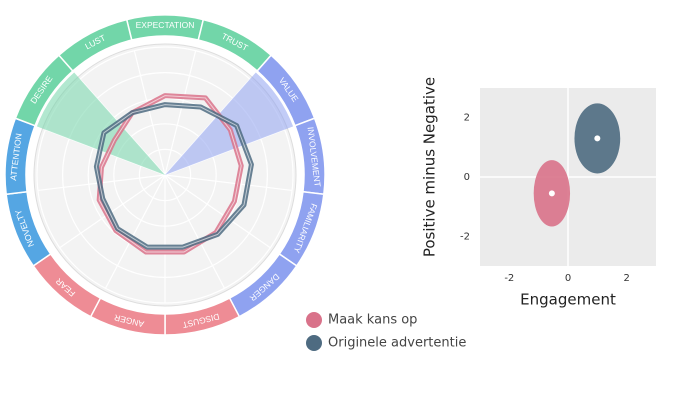 The width and height of the screenshot is (700, 404). Describe the element at coordinates (568, 278) in the screenshot. I see `x-tick-label: 0` at that location.